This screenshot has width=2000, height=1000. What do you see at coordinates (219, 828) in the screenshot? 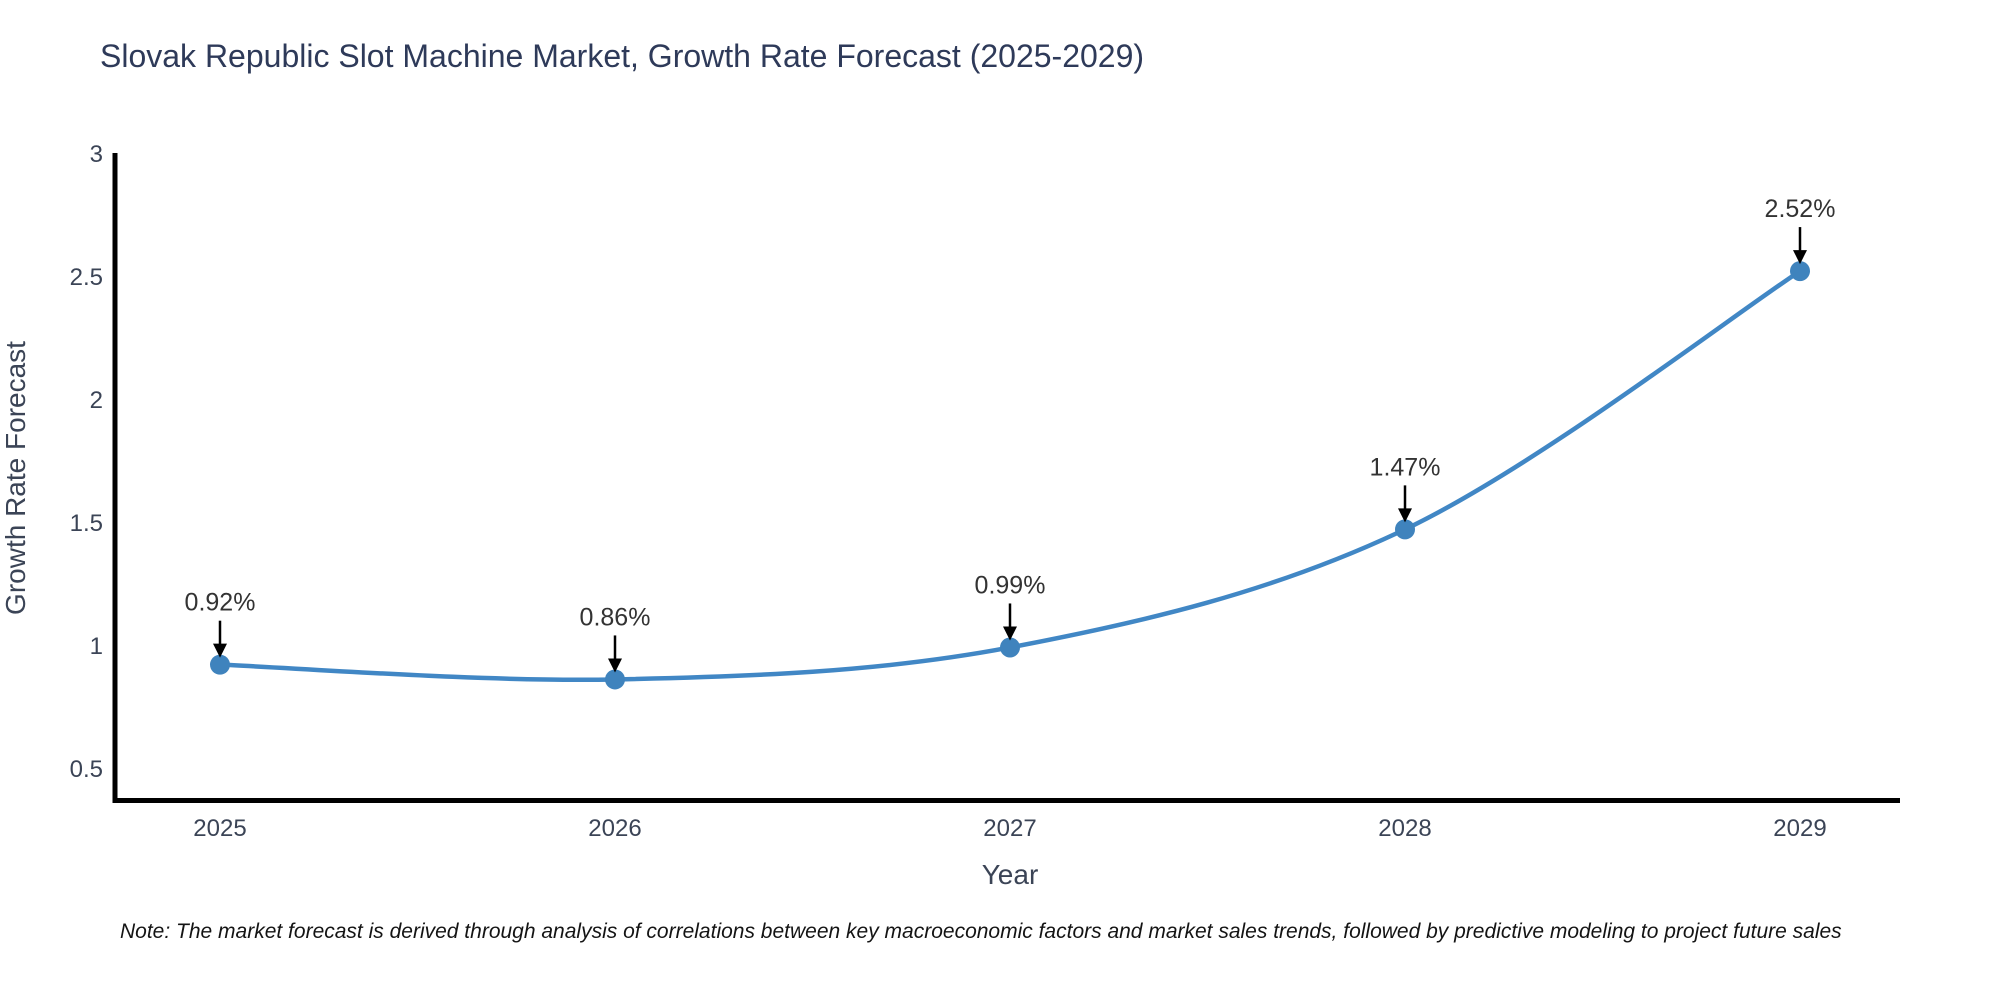
I see `x-tick-label: 2025` at bounding box center [219, 828].